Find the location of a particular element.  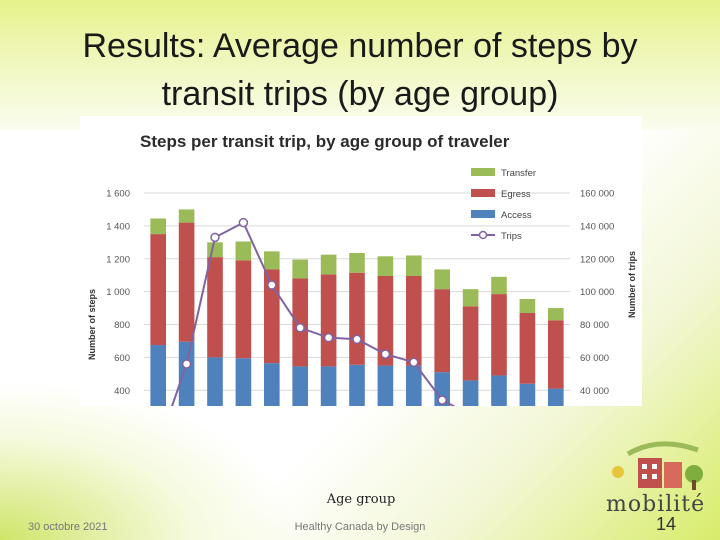

y-tick-label: 1 200 is located at coordinates (118, 259).